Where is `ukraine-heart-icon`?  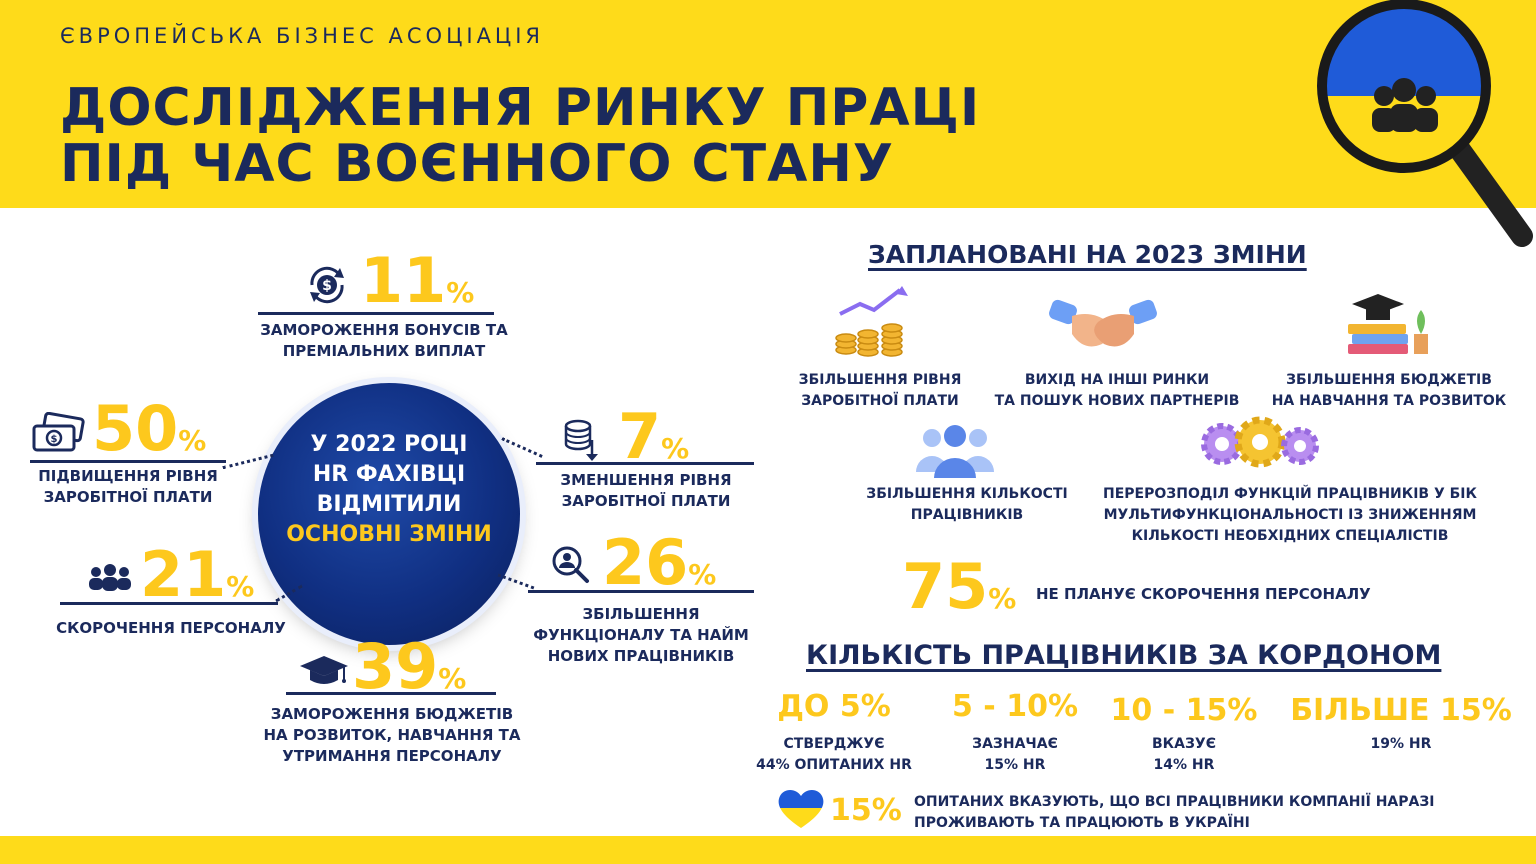 ukraine-heart-icon is located at coordinates (801, 808).